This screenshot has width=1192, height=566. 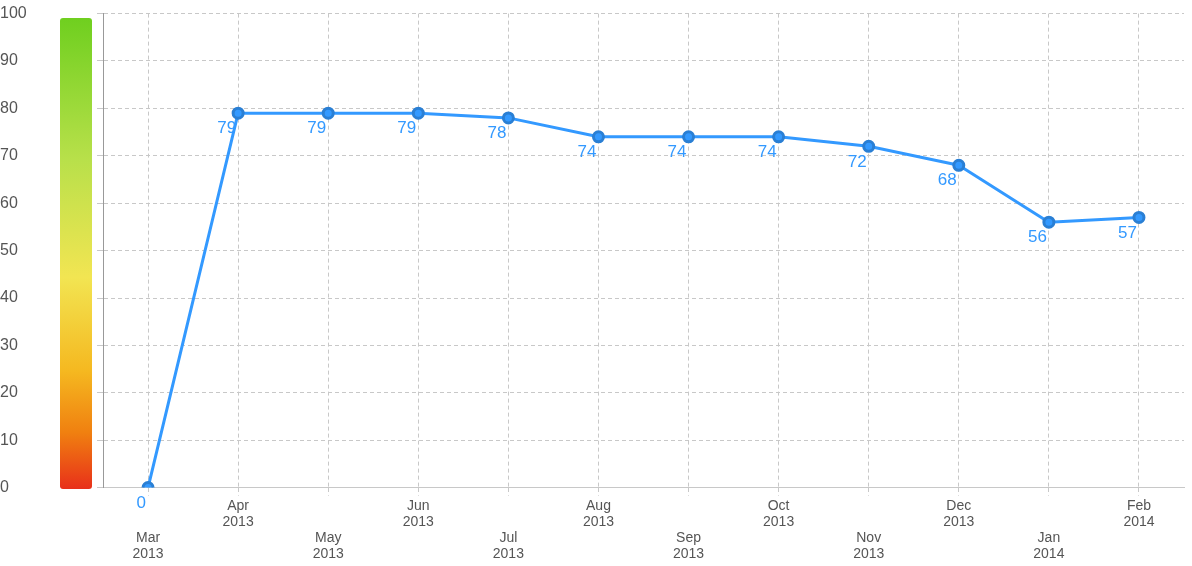 I want to click on y-tick-label: 100, so click(x=13, y=13).